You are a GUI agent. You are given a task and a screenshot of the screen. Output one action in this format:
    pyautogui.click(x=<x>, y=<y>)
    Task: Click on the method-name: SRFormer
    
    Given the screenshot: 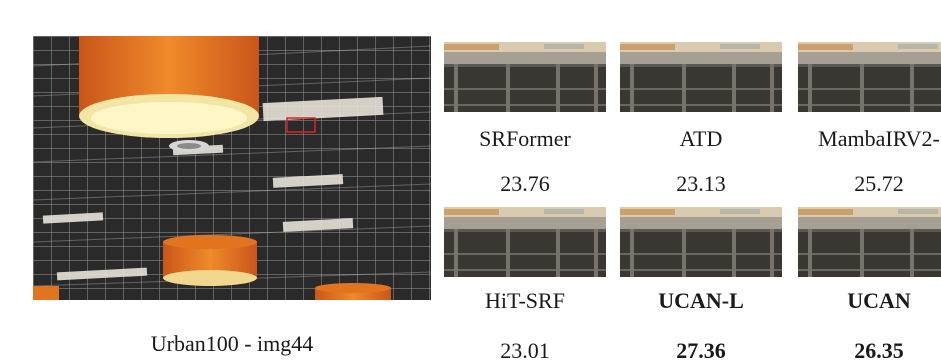 What is the action you would take?
    pyautogui.click(x=525, y=138)
    